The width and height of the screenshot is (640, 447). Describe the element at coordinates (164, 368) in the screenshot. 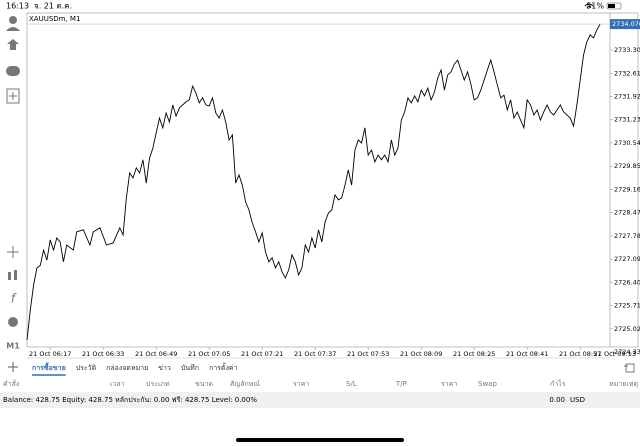

I see `tab: ข่าว` at that location.